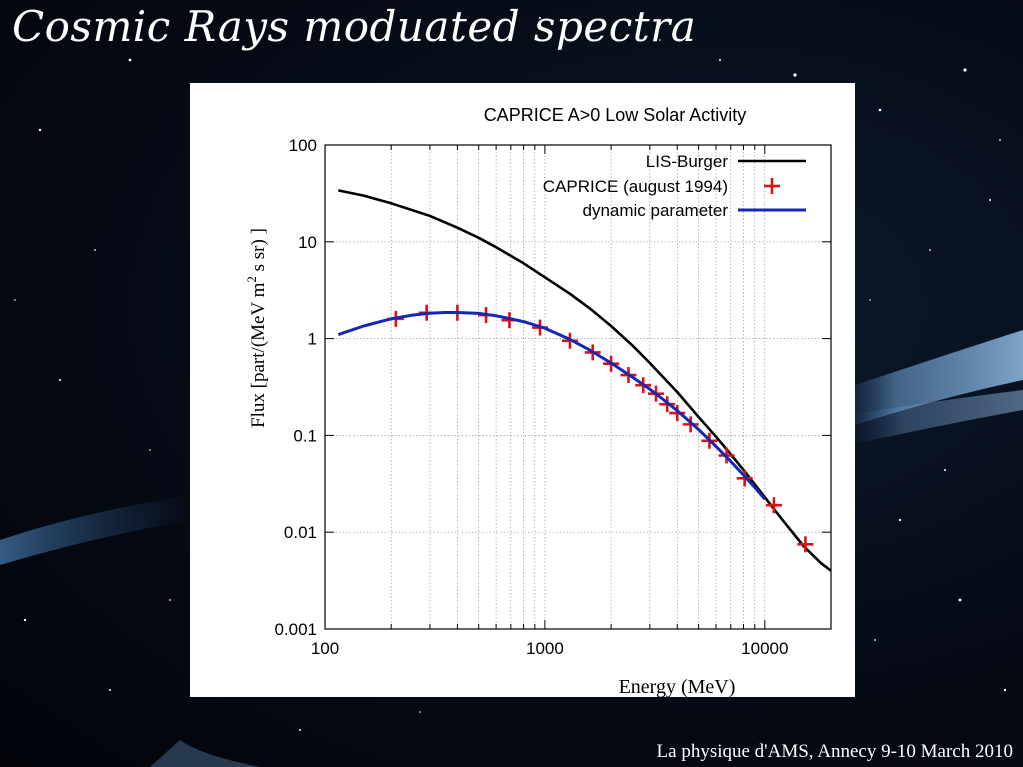  I want to click on chart-title: CAPRICE A>0 Low Solar Activity, so click(615, 115).